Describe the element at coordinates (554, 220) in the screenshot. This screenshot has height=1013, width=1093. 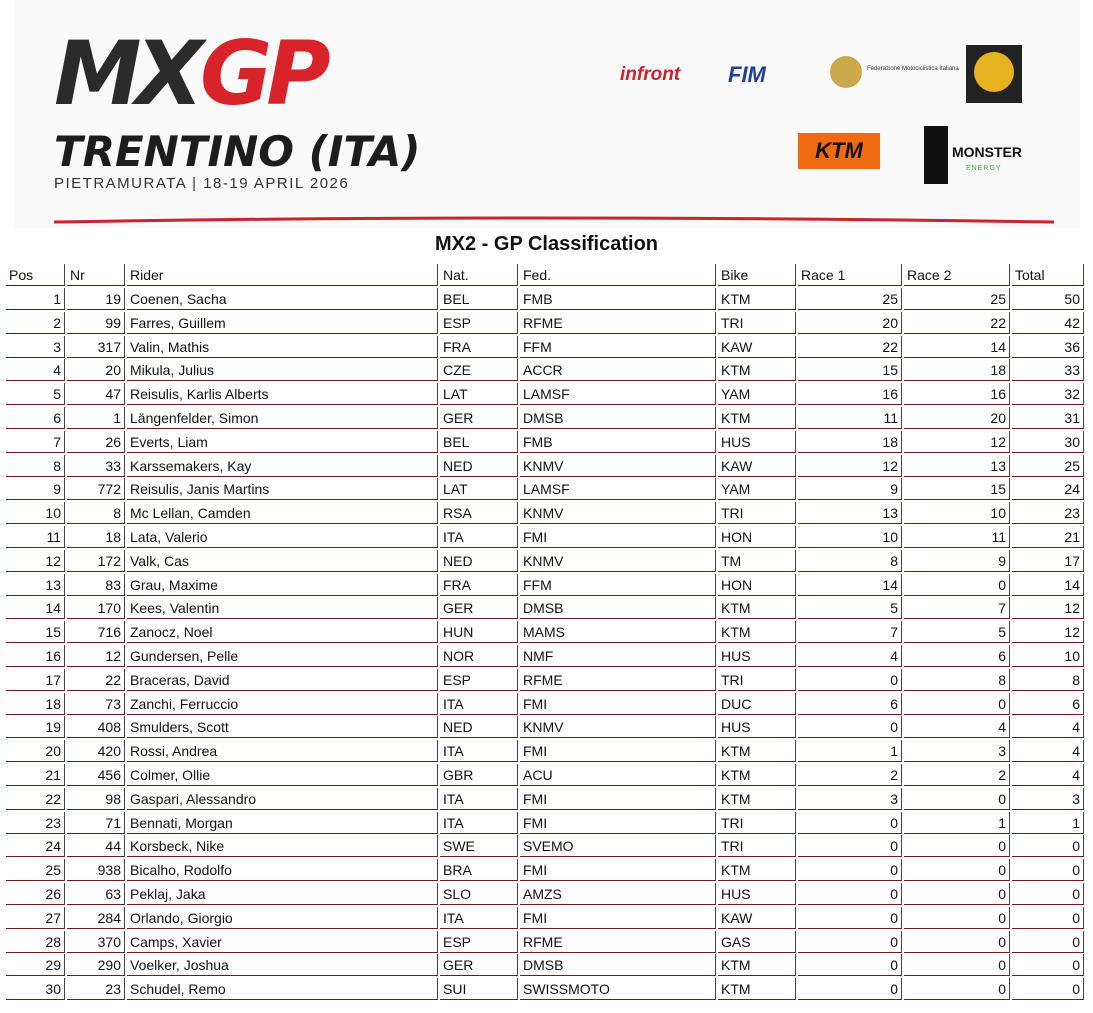
I see `swoosh` at that location.